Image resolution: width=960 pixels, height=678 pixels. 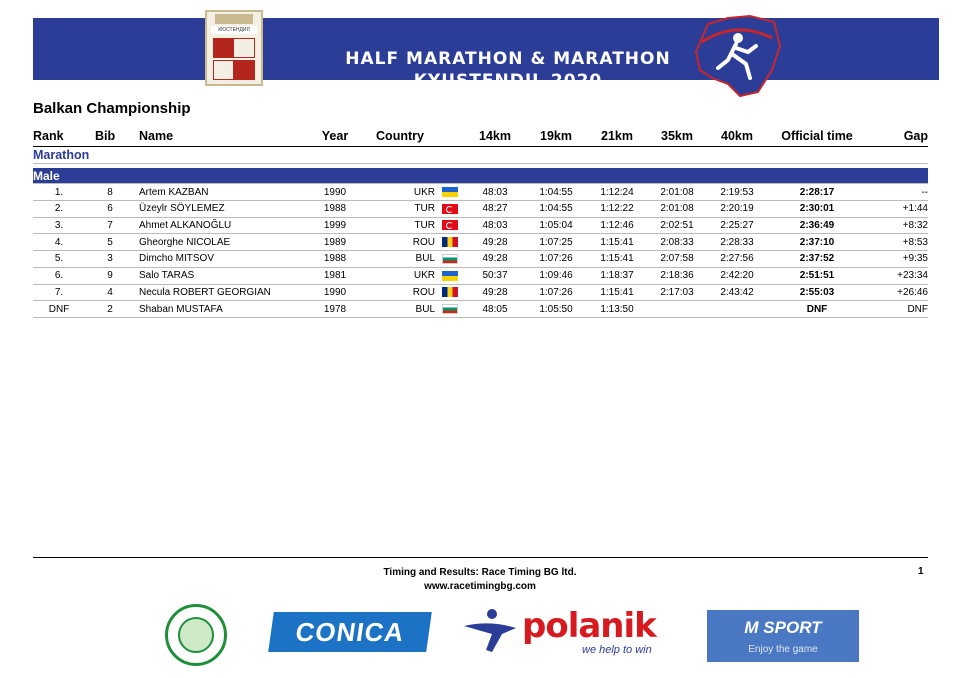 I want to click on category-label: Male, so click(x=480, y=176).